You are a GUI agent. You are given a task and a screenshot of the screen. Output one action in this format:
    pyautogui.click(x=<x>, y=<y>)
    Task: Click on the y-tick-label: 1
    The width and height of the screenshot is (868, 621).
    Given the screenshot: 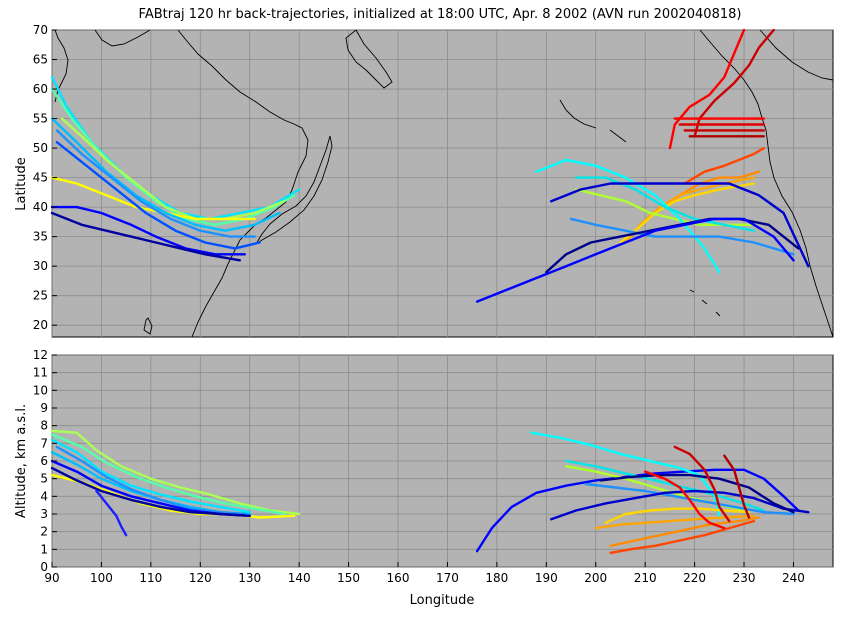 What is the action you would take?
    pyautogui.click(x=44, y=549)
    